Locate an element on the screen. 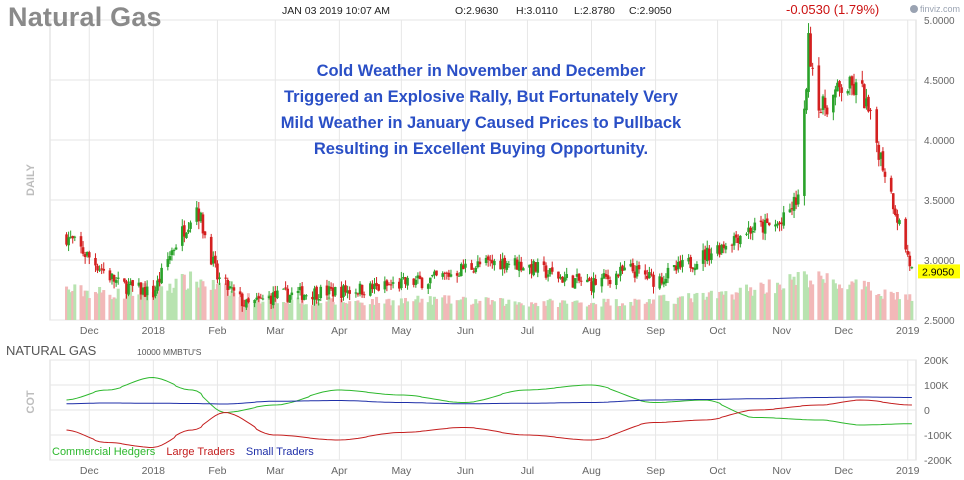 This screenshot has width=964, height=480. cot-title: NATURAL GAS is located at coordinates (51, 350).